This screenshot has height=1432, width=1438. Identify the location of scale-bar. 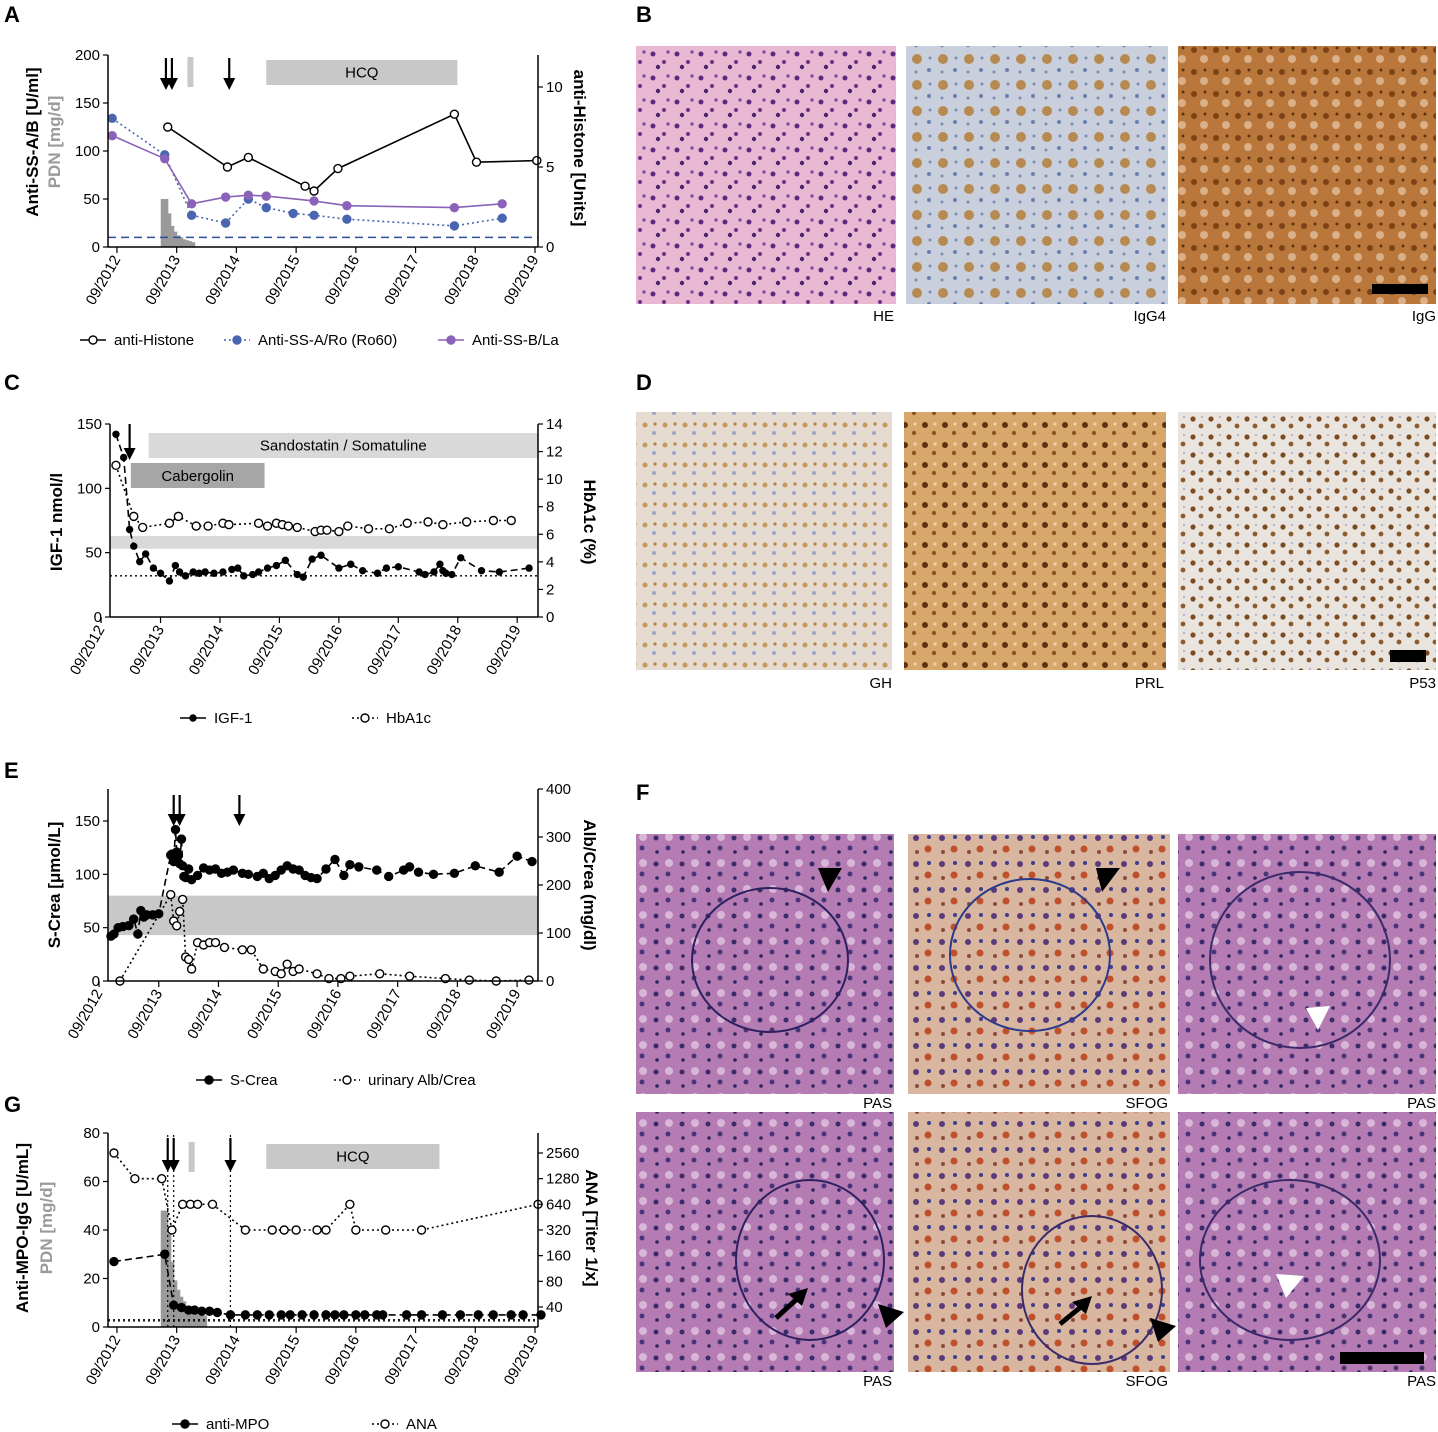
(1408, 656).